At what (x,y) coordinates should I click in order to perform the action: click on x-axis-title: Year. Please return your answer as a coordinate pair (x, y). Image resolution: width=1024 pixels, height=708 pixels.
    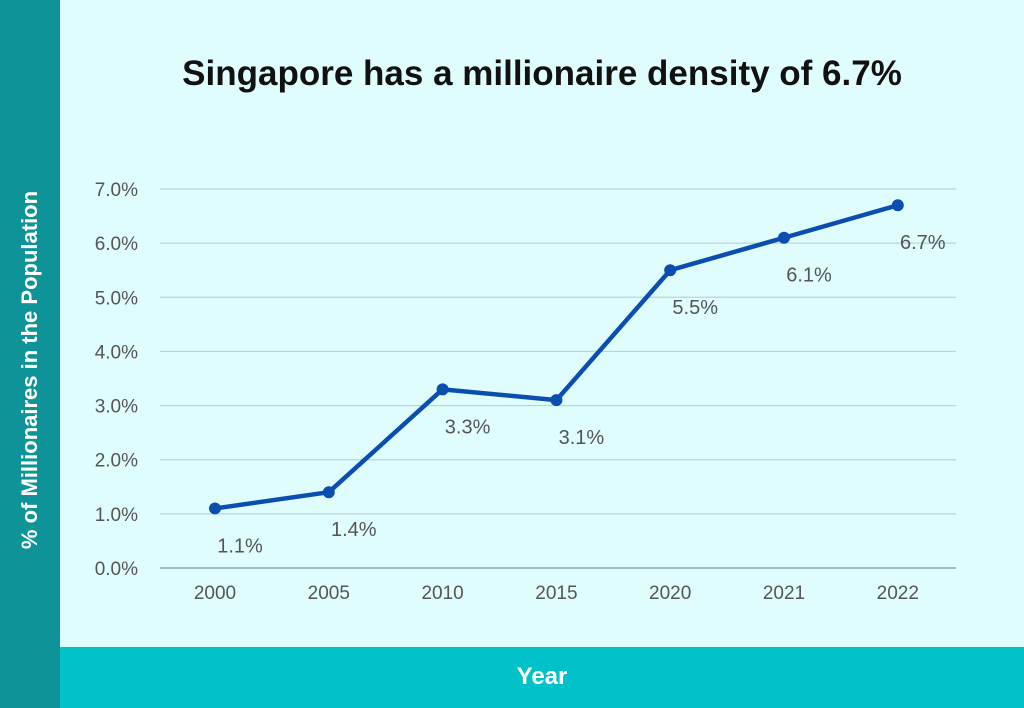
    Looking at the image, I should click on (542, 676).